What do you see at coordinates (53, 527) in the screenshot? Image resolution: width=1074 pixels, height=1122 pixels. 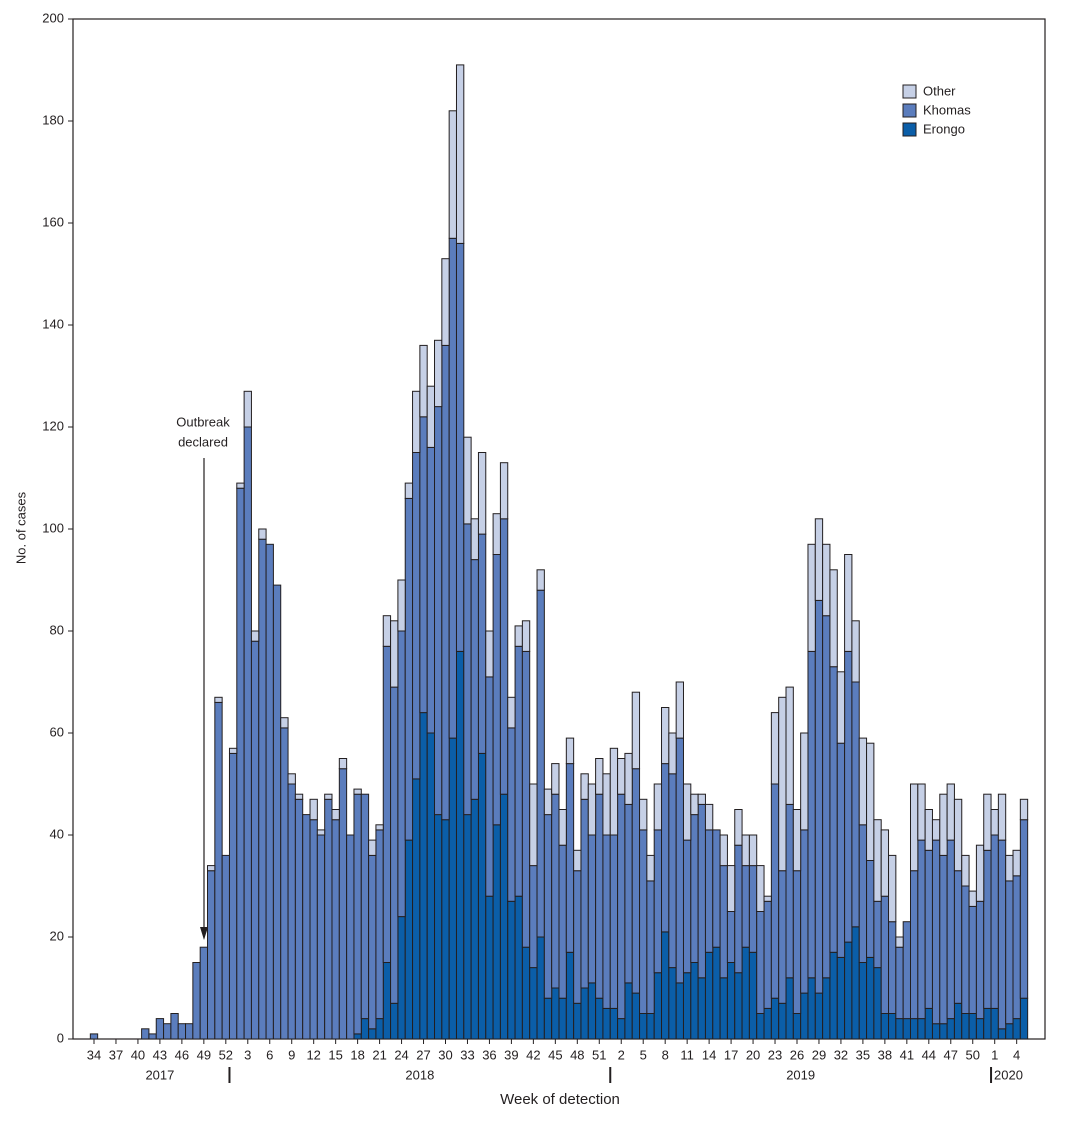 I see `y-tick-label: 100` at bounding box center [53, 527].